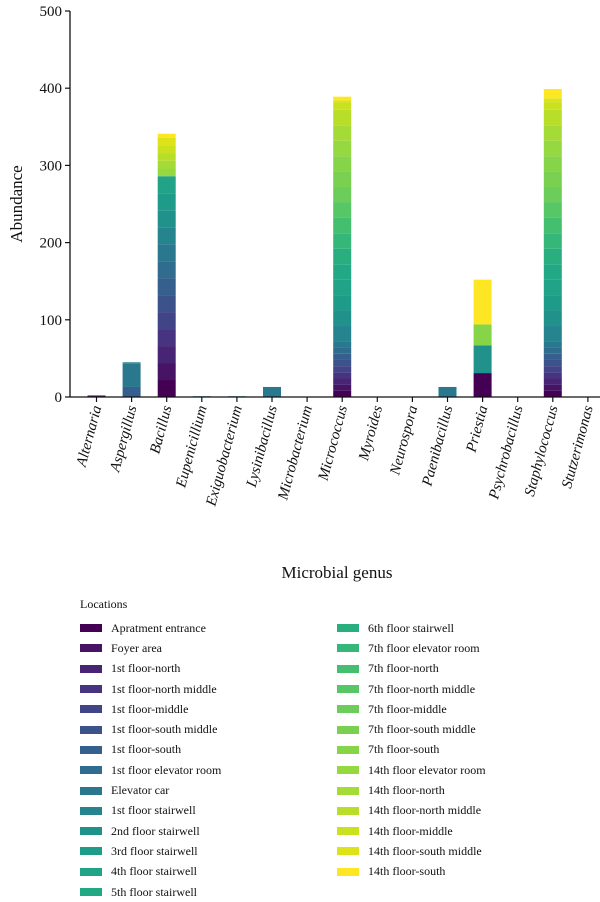 The width and height of the screenshot is (600, 902). What do you see at coordinates (51, 12) in the screenshot?
I see `y-tick-label: 500` at bounding box center [51, 12].